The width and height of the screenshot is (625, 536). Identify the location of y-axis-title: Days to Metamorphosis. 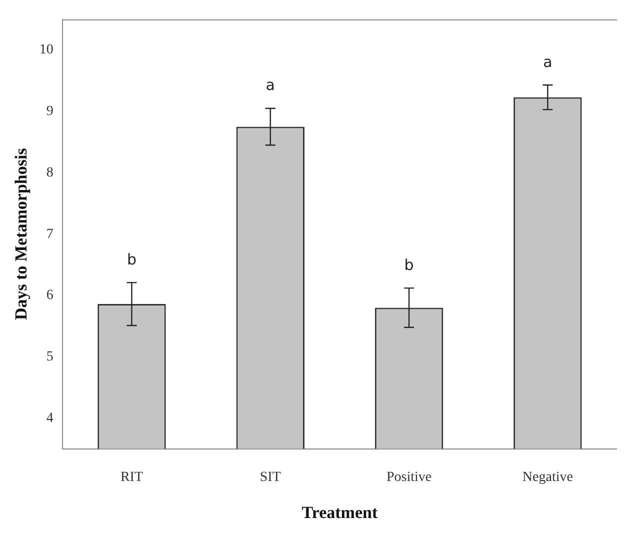
(21, 234).